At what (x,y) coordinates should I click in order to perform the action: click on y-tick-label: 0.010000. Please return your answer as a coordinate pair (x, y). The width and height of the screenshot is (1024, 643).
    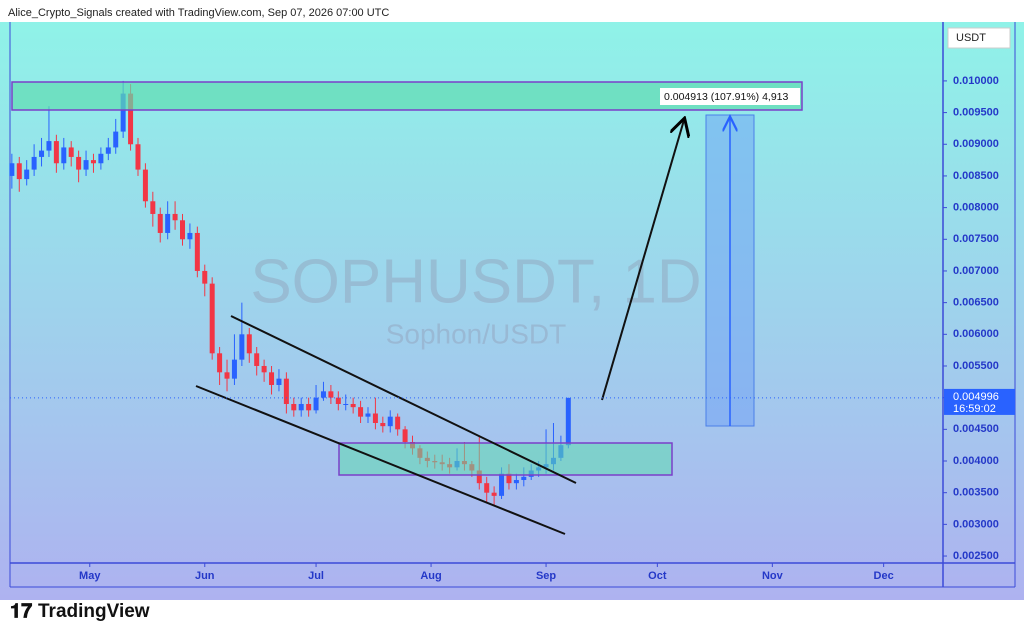
    Looking at the image, I should click on (976, 81).